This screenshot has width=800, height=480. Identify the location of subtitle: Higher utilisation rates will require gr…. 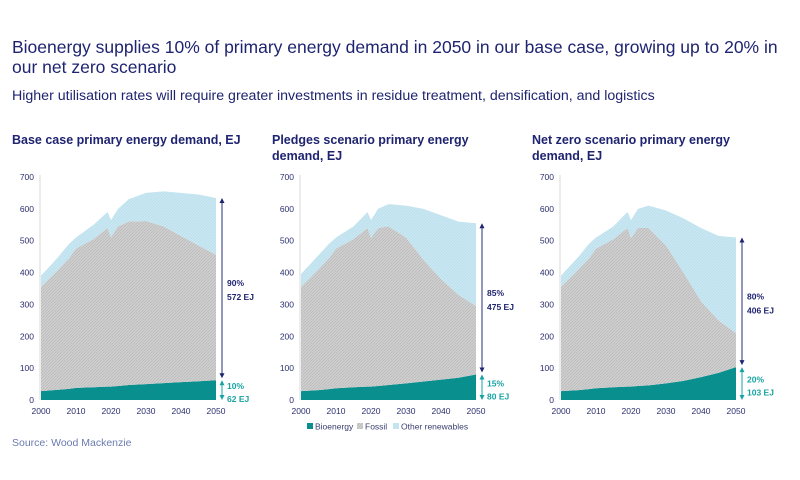
(333, 96).